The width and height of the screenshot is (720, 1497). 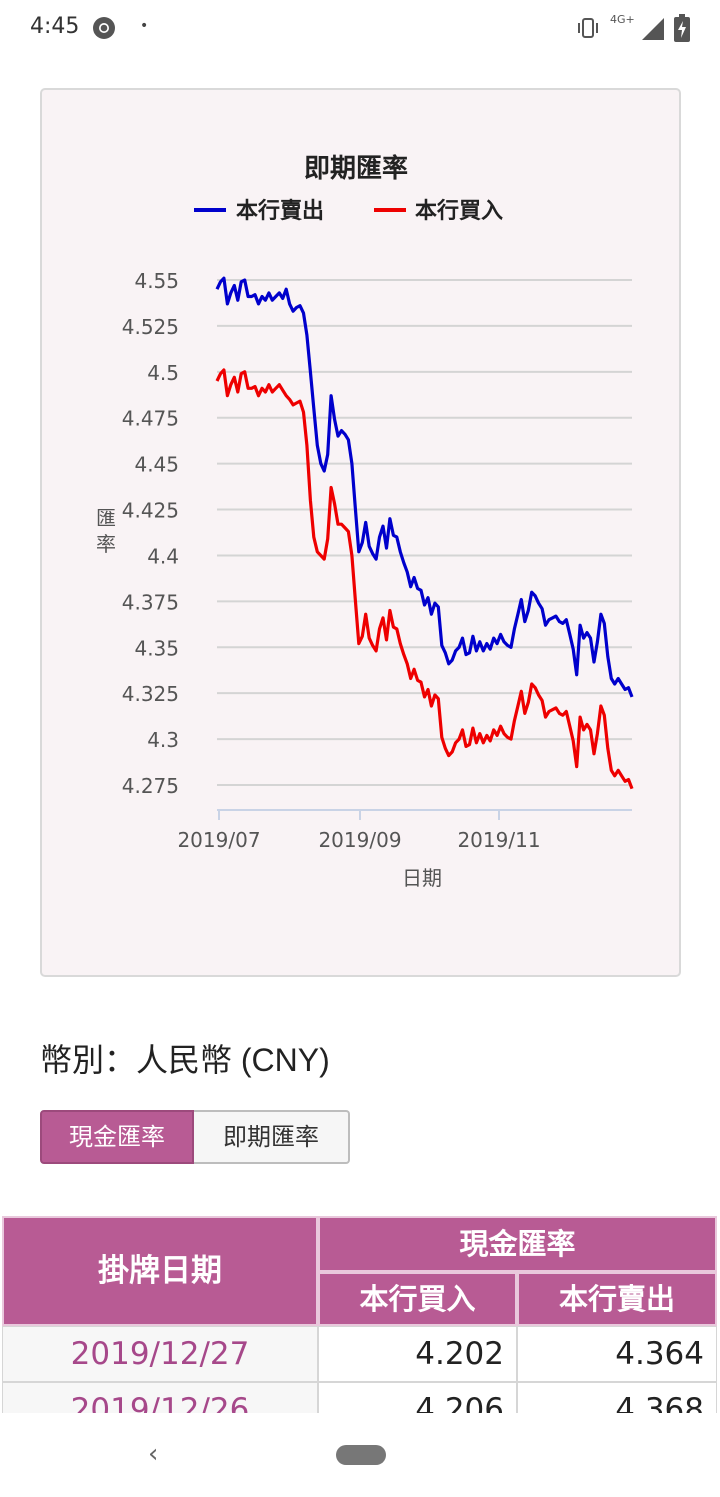 I want to click on legend-label-sell: 本行賣出, so click(x=280, y=211).